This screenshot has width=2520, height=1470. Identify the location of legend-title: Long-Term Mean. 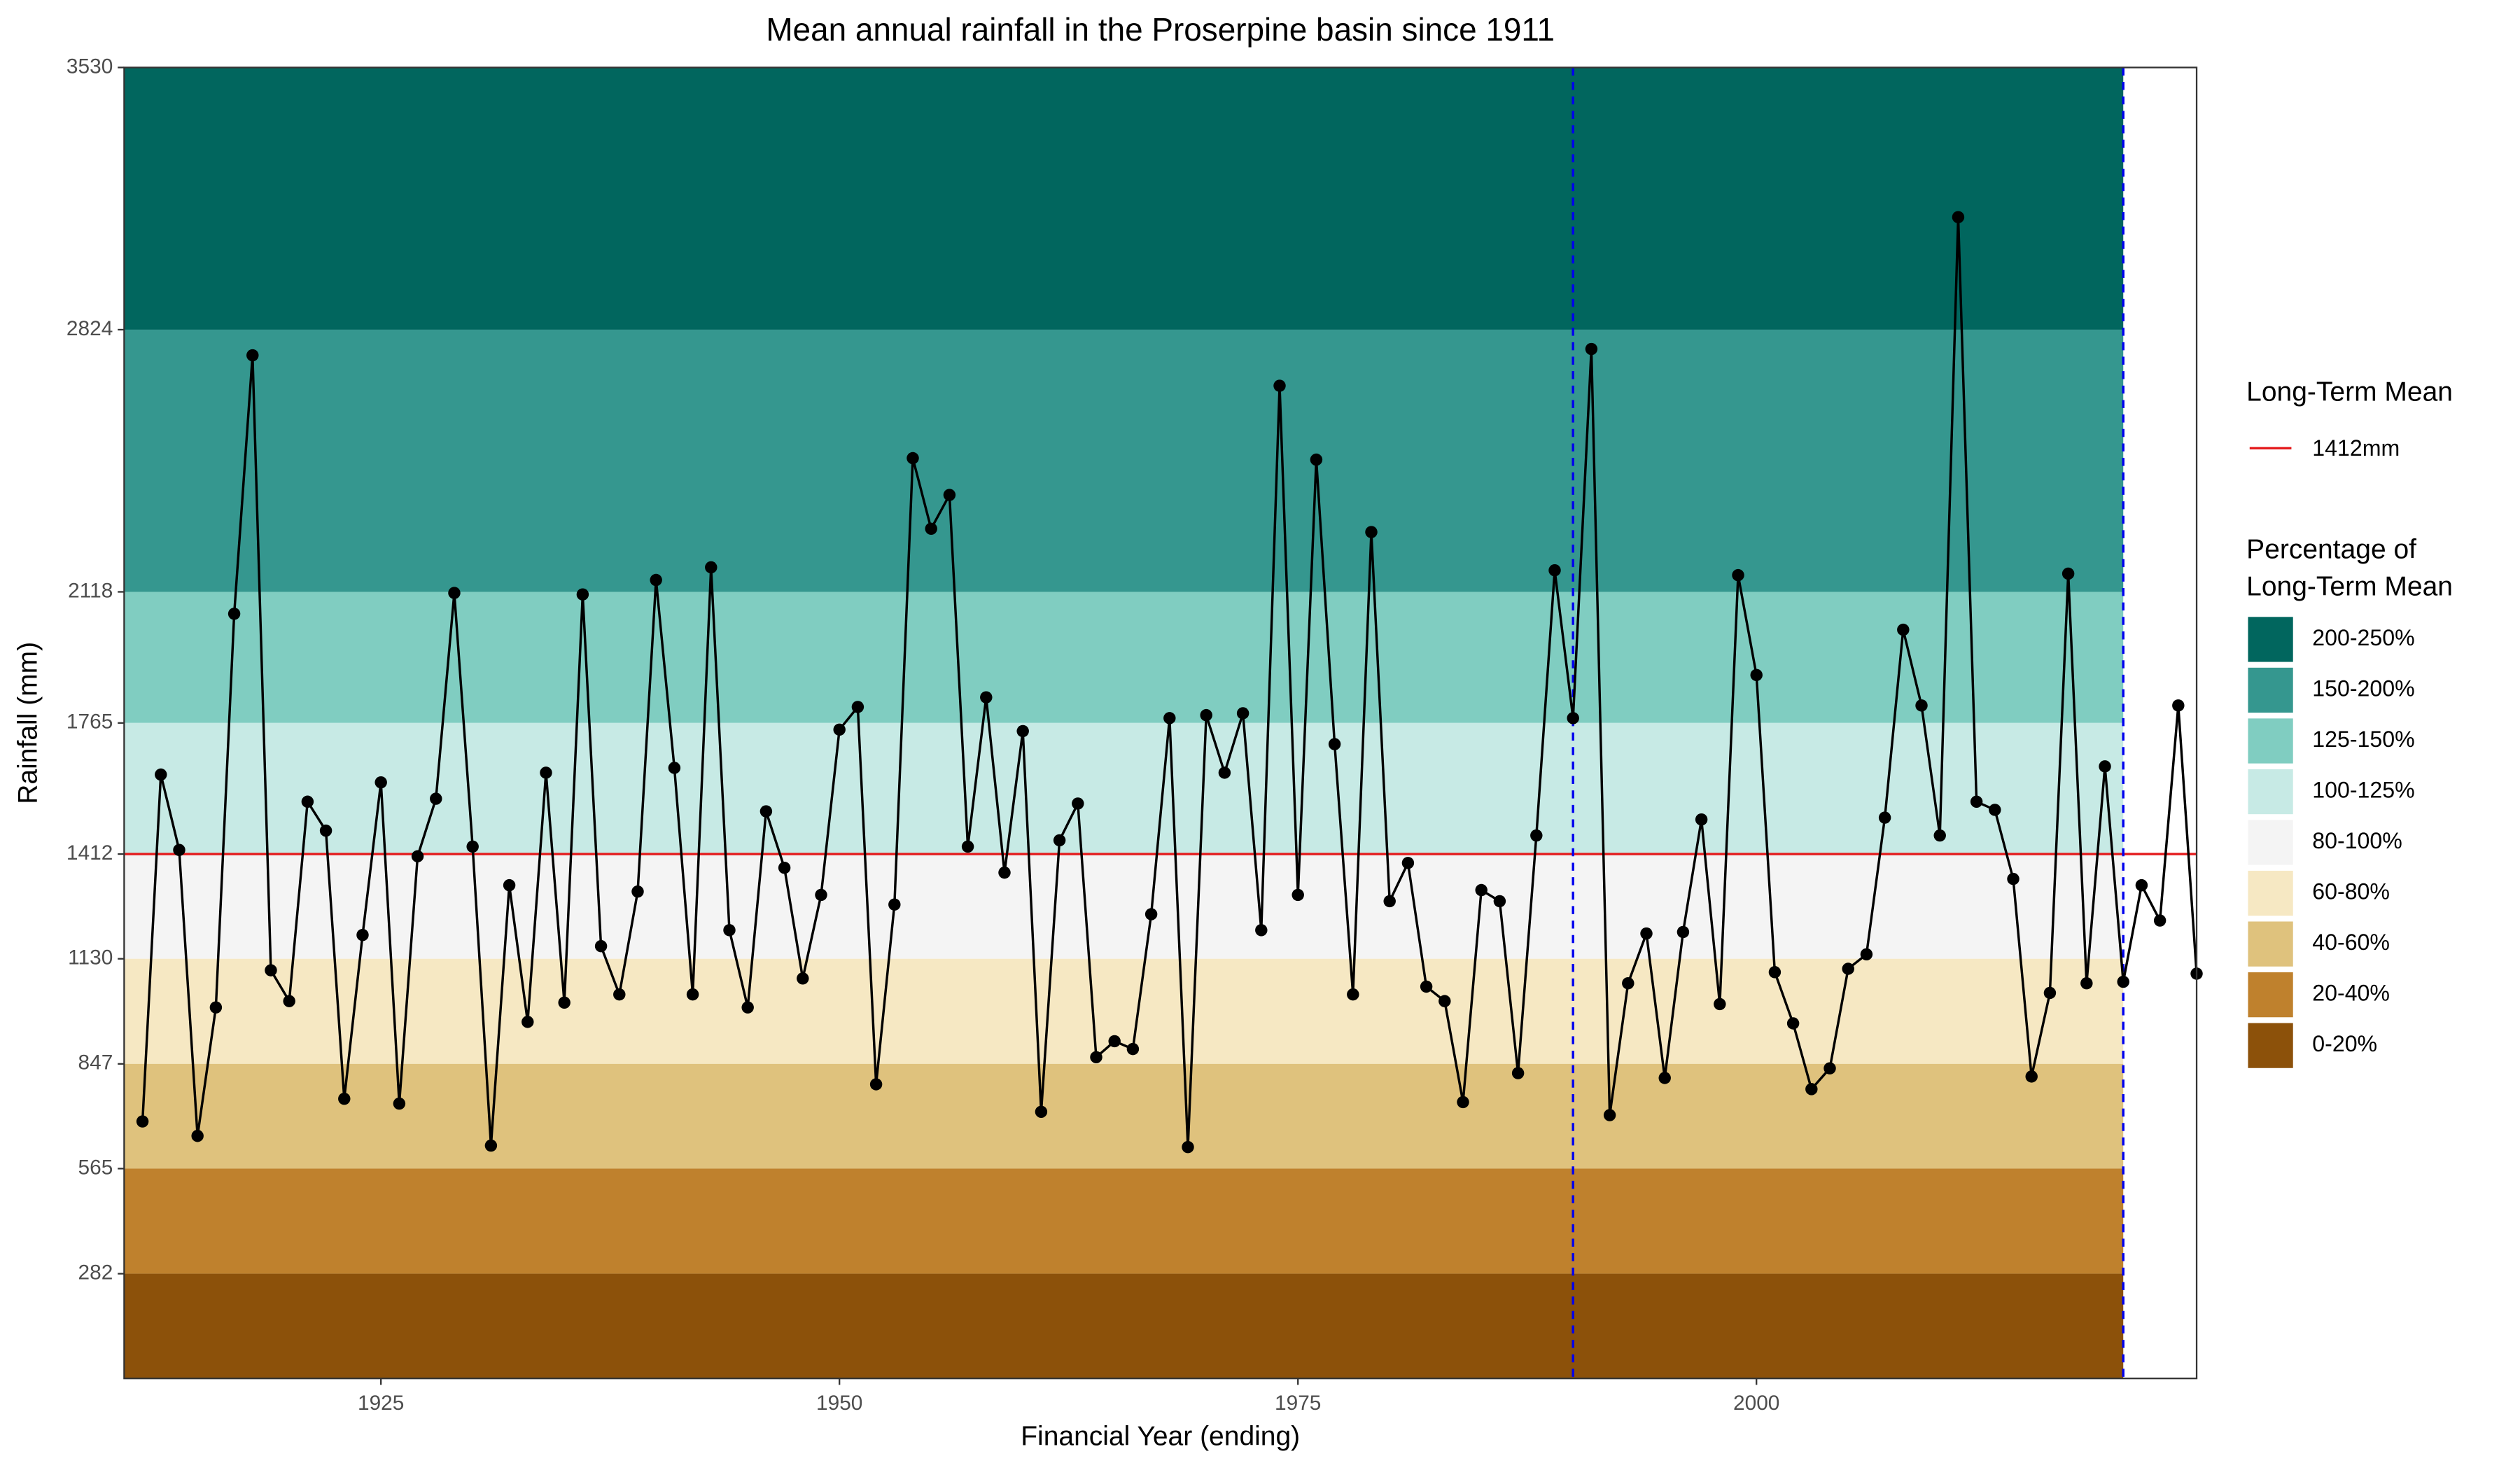
(2349, 392).